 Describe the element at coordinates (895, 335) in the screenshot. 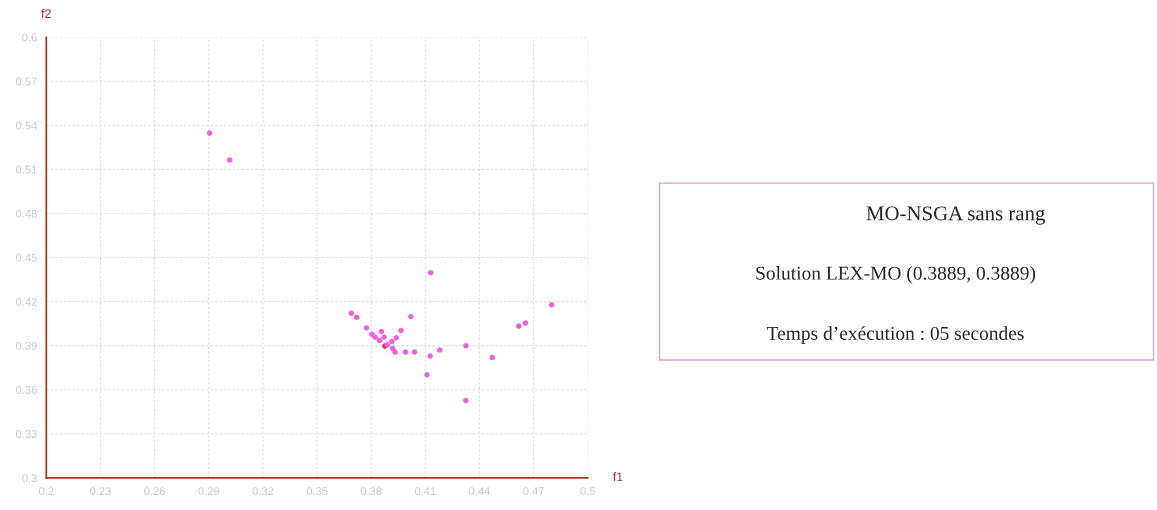

I see `text: Temps d’exécution : 05 secondes` at that location.